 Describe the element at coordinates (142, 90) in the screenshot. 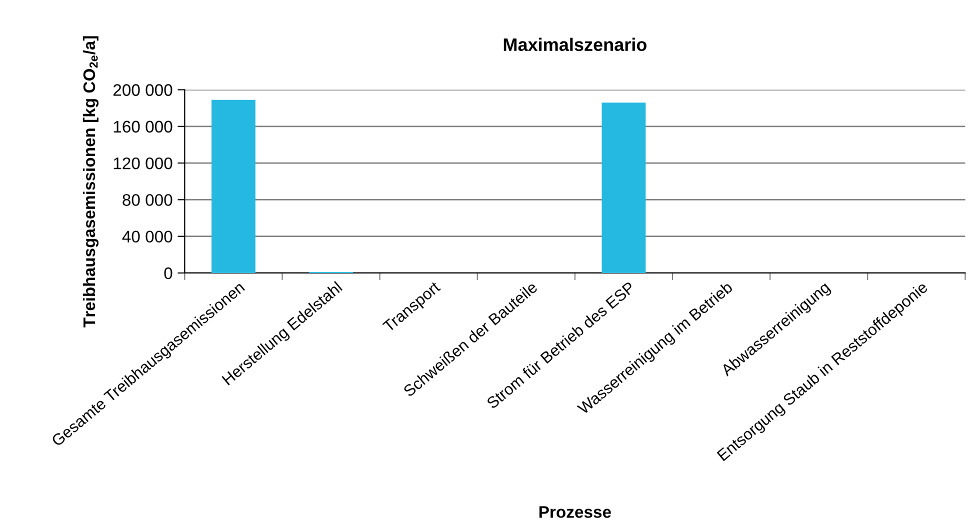

I see `y-tick-label: 200 000` at that location.